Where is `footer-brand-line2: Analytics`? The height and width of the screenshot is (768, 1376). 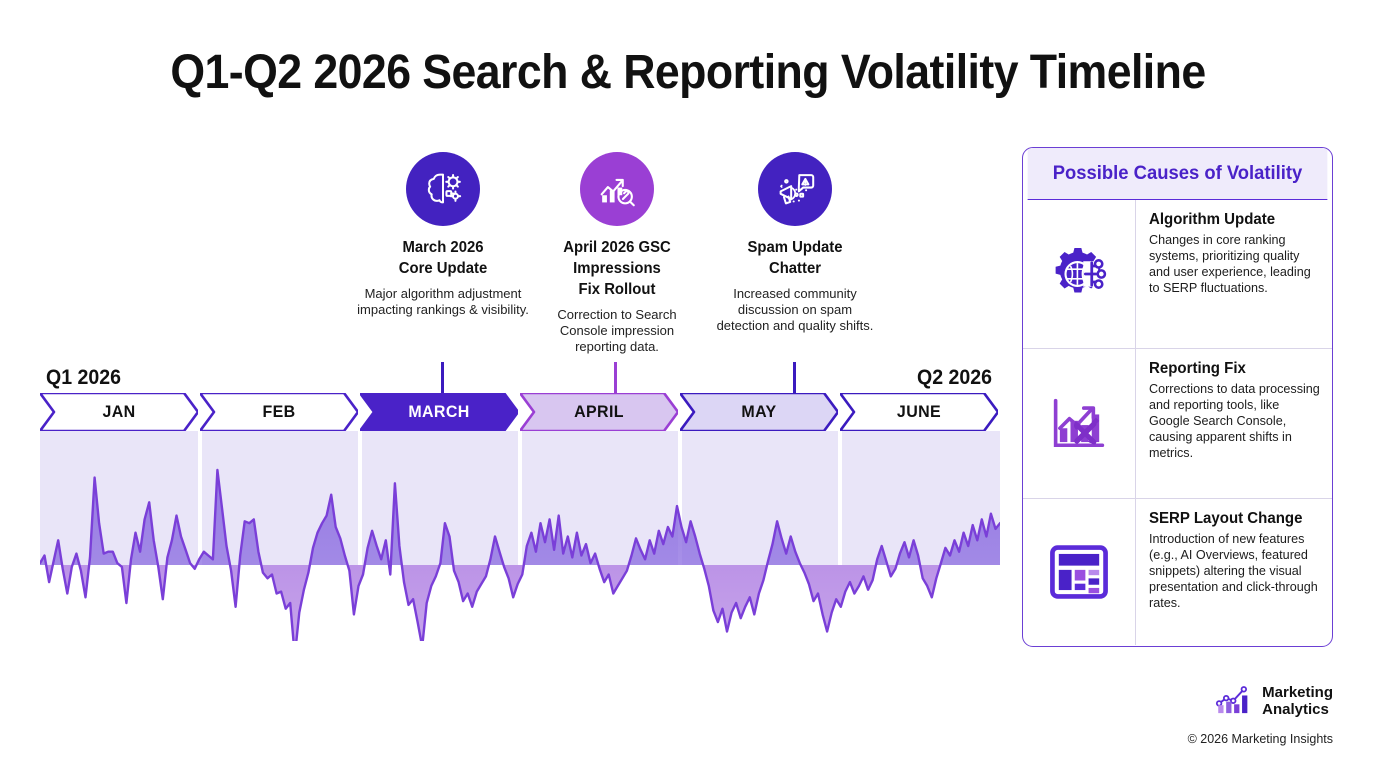
footer-brand-line2: Analytics is located at coordinates (1295, 709).